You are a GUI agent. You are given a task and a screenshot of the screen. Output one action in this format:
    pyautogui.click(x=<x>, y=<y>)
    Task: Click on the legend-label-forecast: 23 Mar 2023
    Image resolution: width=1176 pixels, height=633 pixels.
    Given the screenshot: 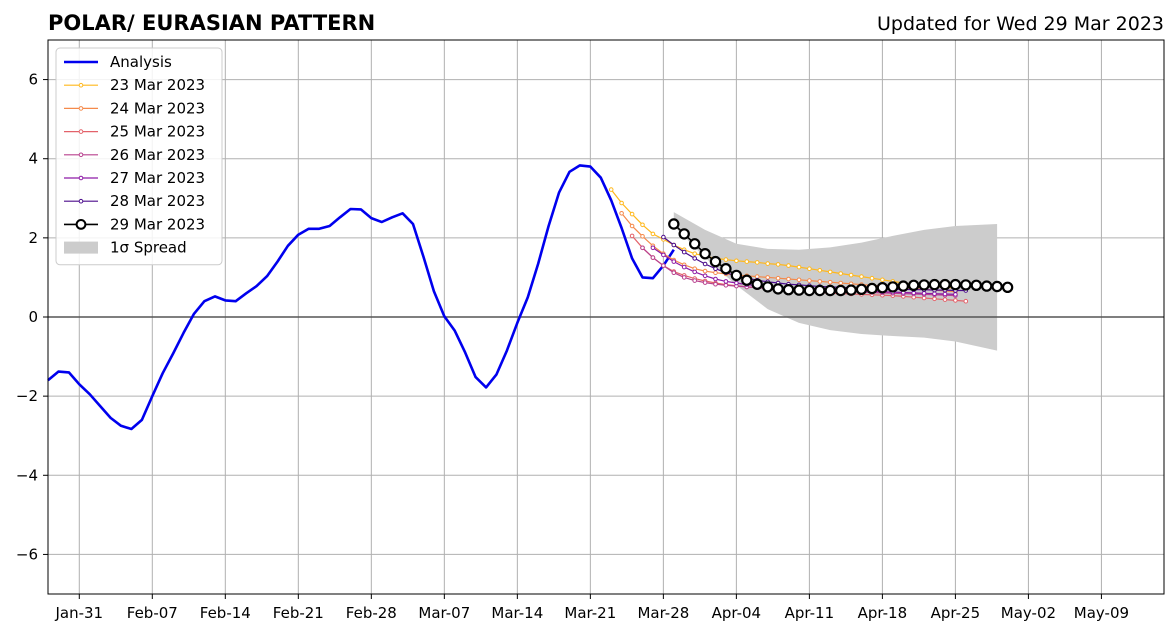 What is the action you would take?
    pyautogui.click(x=157, y=85)
    